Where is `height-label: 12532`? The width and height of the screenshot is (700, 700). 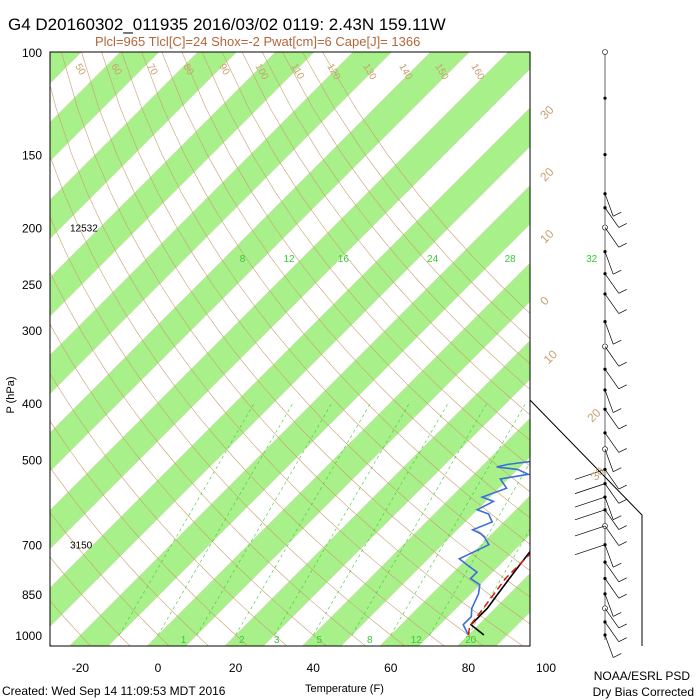 height-label: 12532 is located at coordinates (84, 229).